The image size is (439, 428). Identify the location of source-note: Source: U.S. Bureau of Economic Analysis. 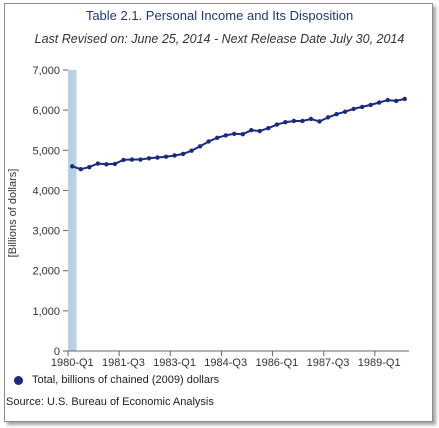
(110, 402).